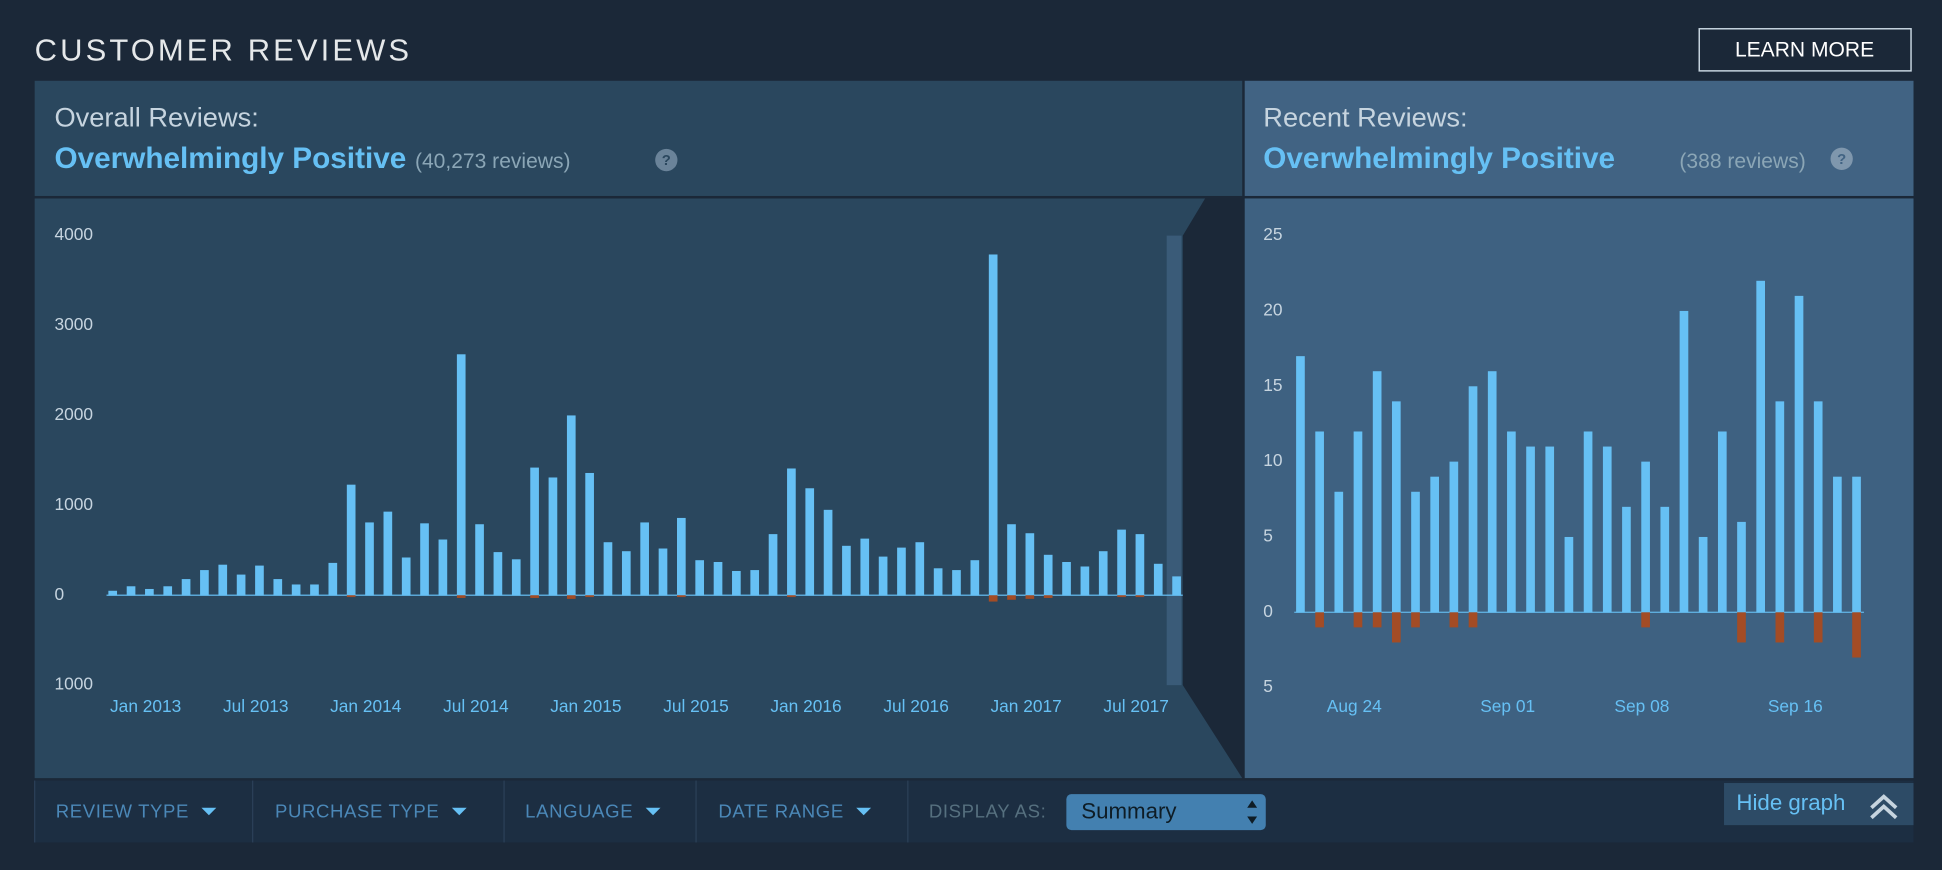  I want to click on overall-header, so click(638, 138).